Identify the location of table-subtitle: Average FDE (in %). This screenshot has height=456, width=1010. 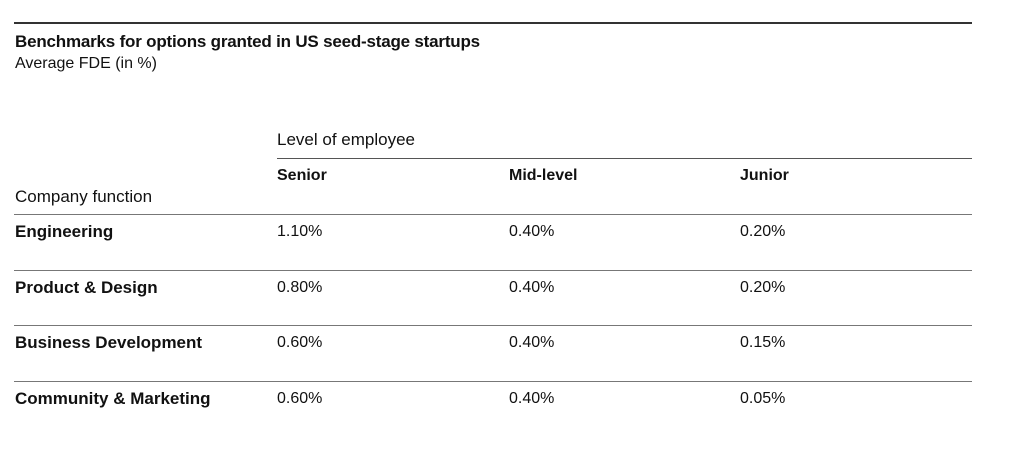
(86, 63).